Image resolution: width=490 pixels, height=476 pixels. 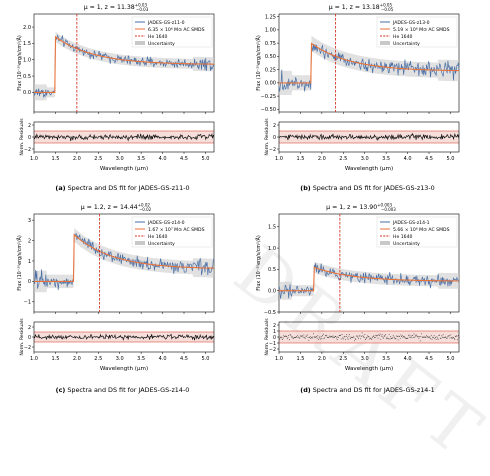 I want to click on legend-label-c-1: 1.67 × 10⁷ M⊙ AC SMDS, so click(x=176, y=230).